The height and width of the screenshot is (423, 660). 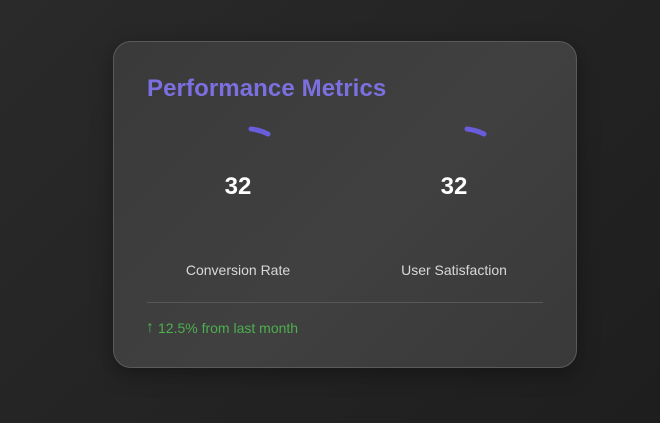 What do you see at coordinates (267, 88) in the screenshot?
I see `card-title: Performance Metrics` at bounding box center [267, 88].